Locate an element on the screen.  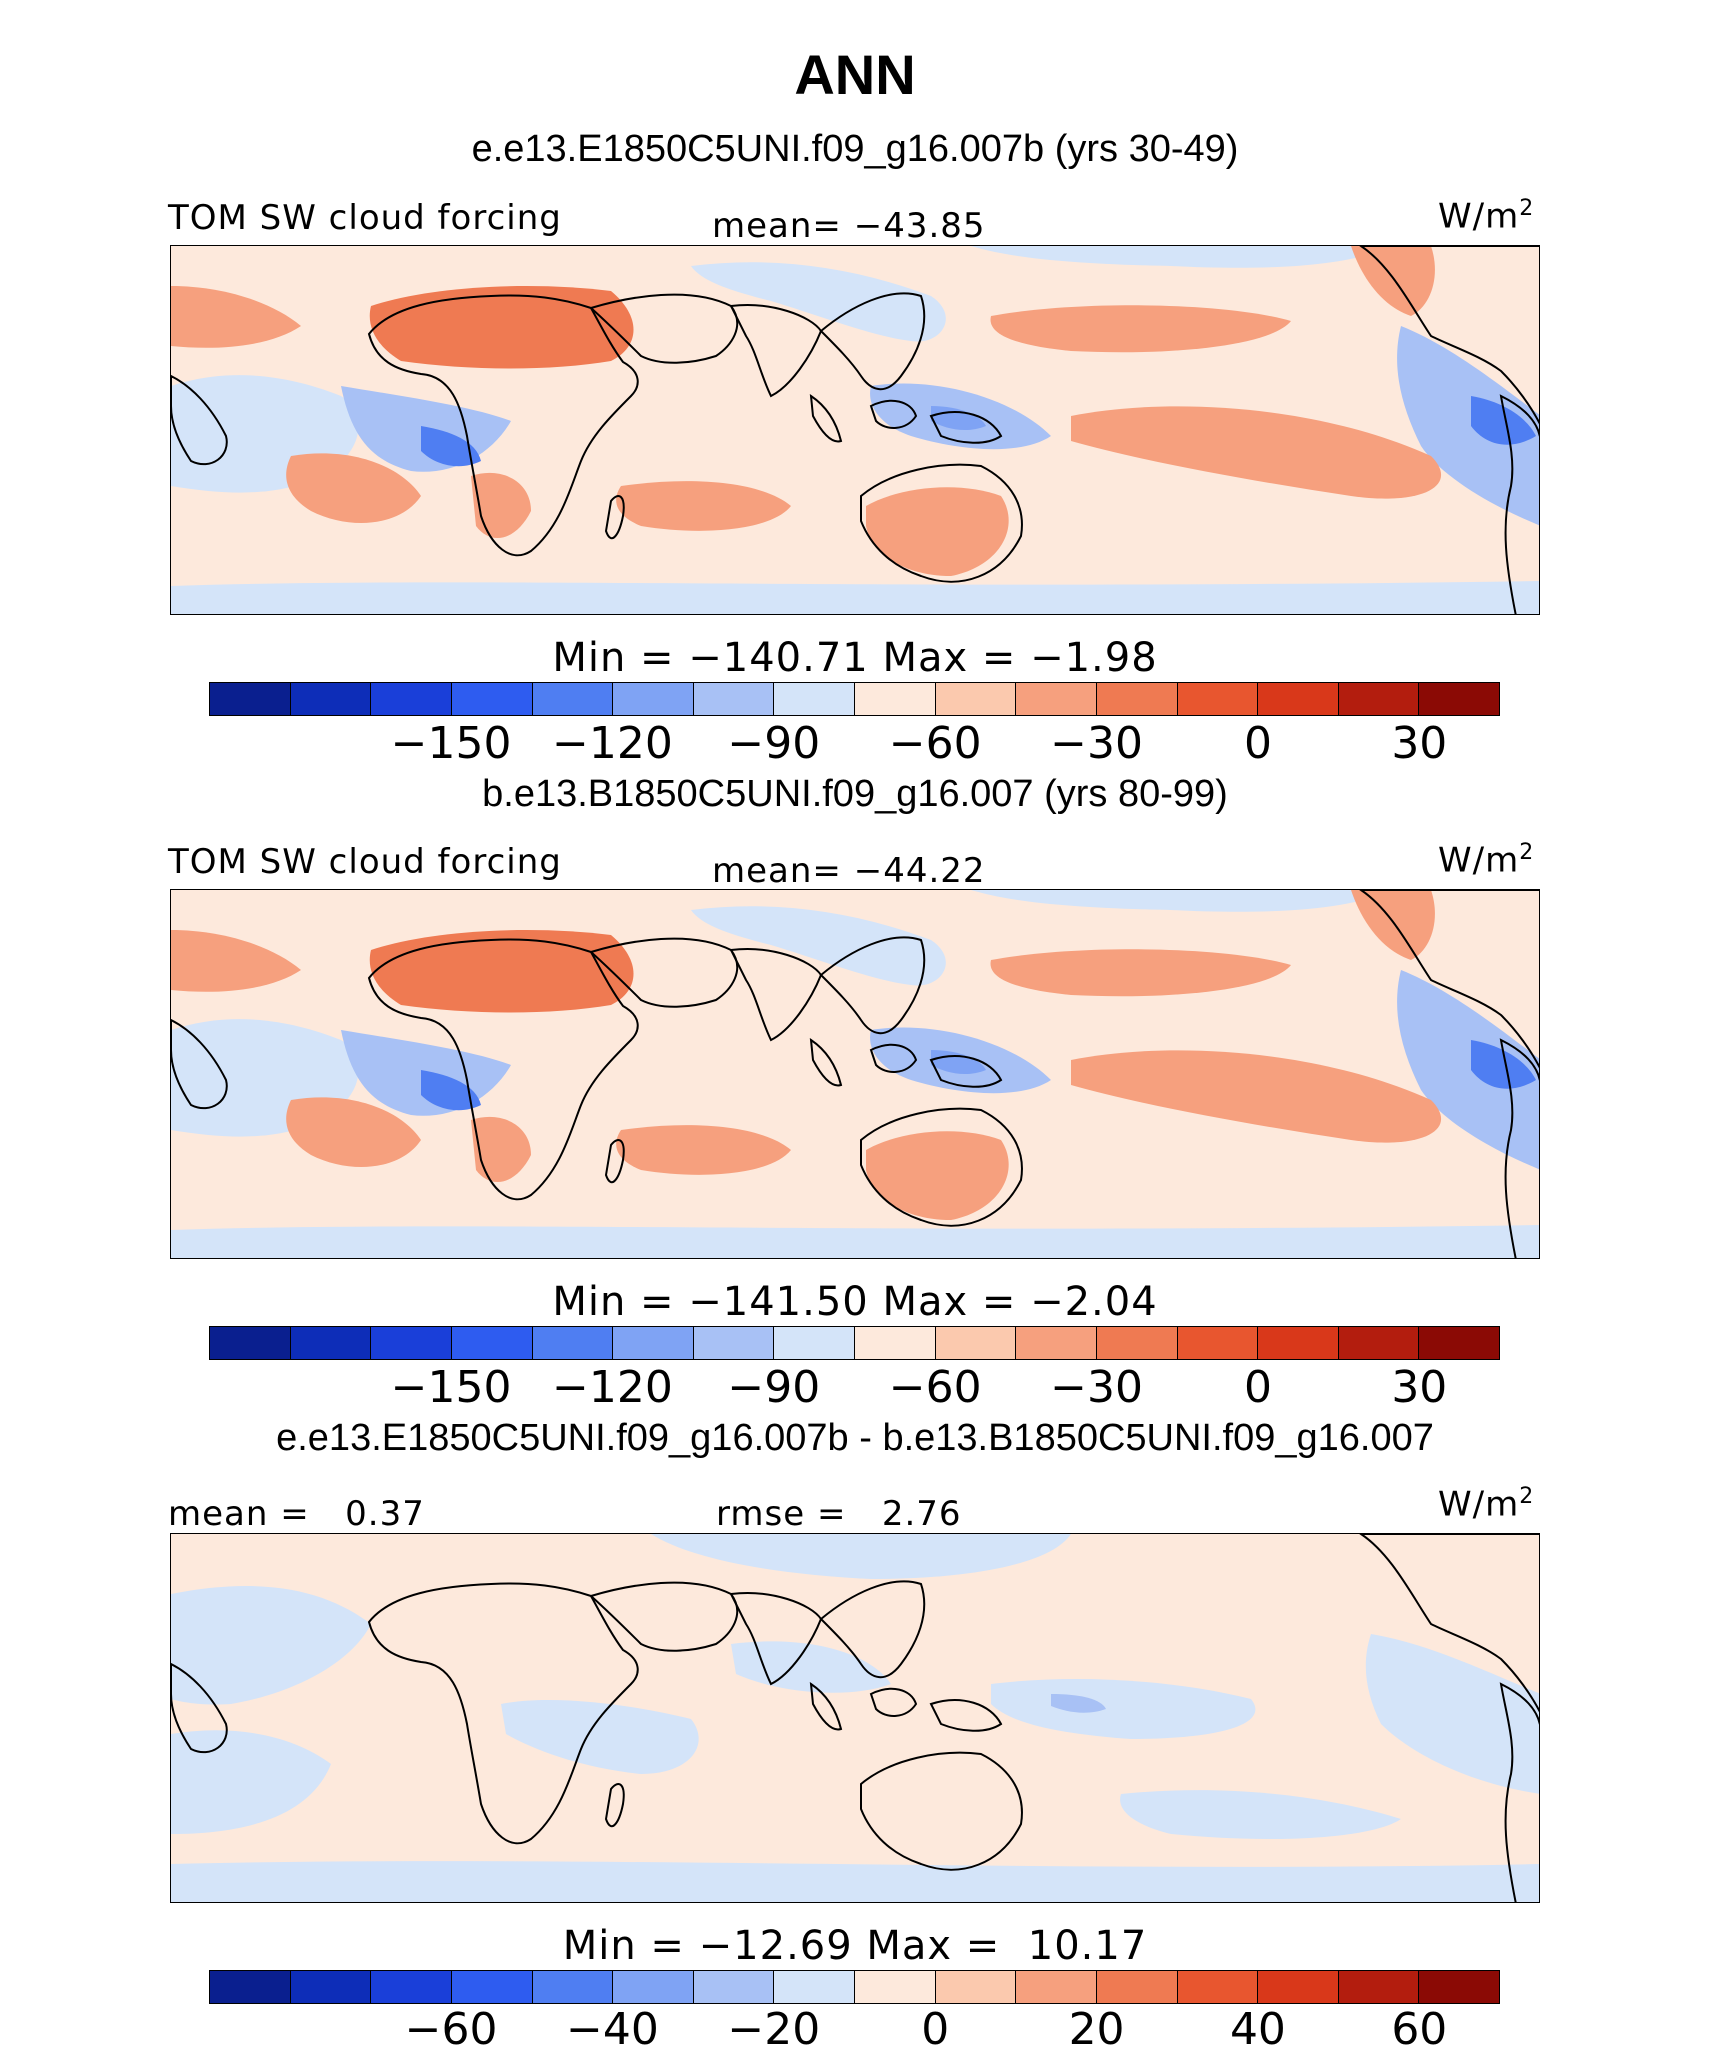
panel-1-units: W/m2 is located at coordinates (1486, 216).